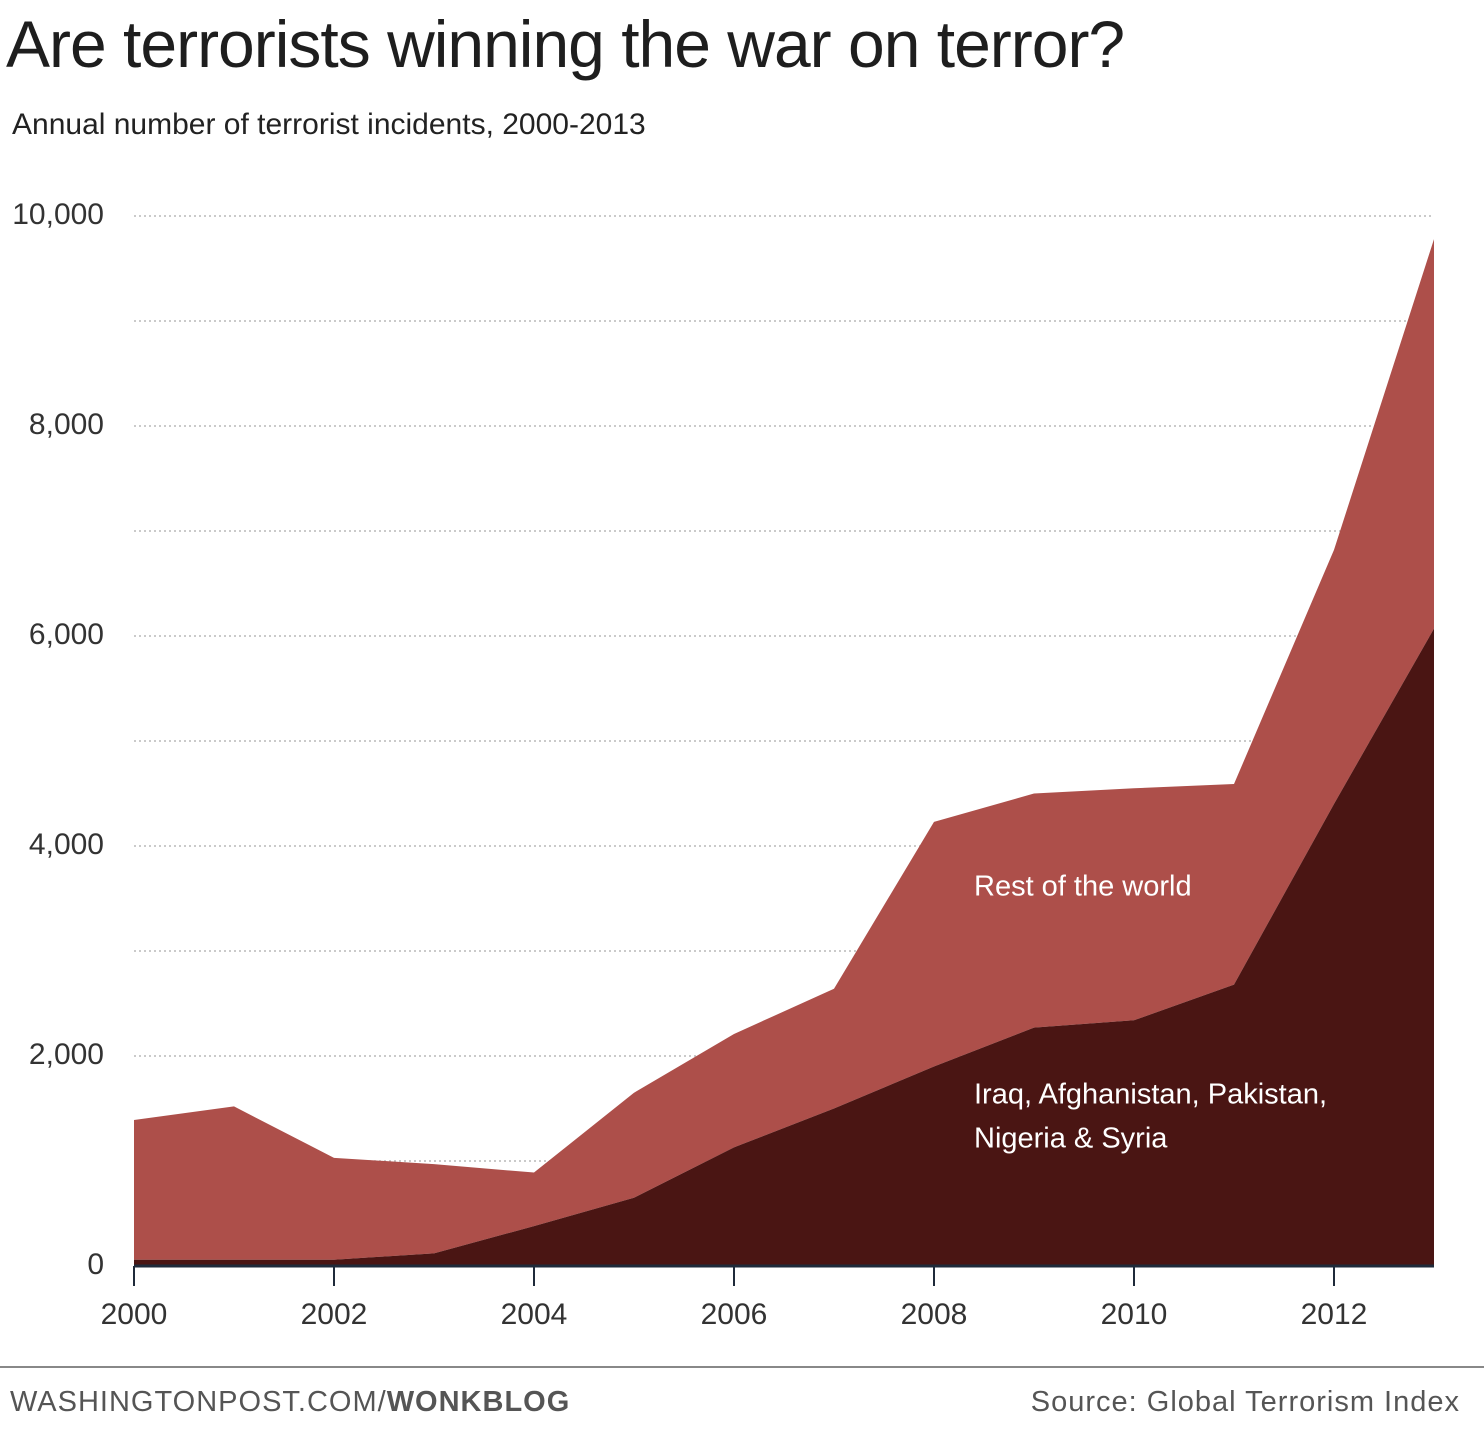 This screenshot has height=1442, width=1484. Describe the element at coordinates (783, 1275) in the screenshot. I see `x-axis` at that location.